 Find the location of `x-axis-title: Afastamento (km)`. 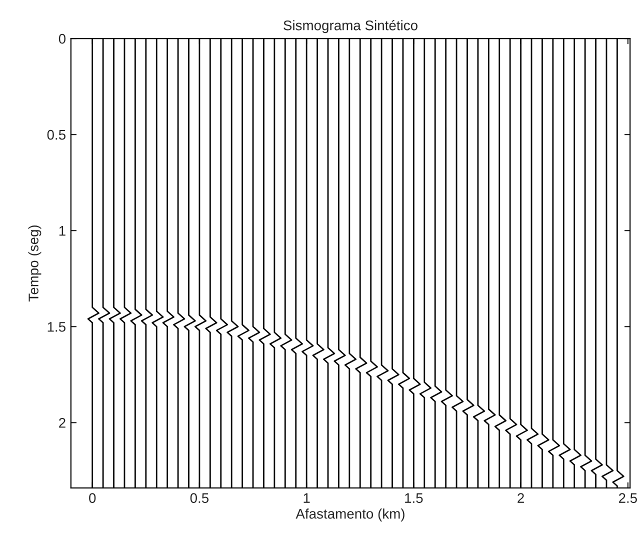

x-axis-title: Afastamento (km) is located at coordinates (350, 515).